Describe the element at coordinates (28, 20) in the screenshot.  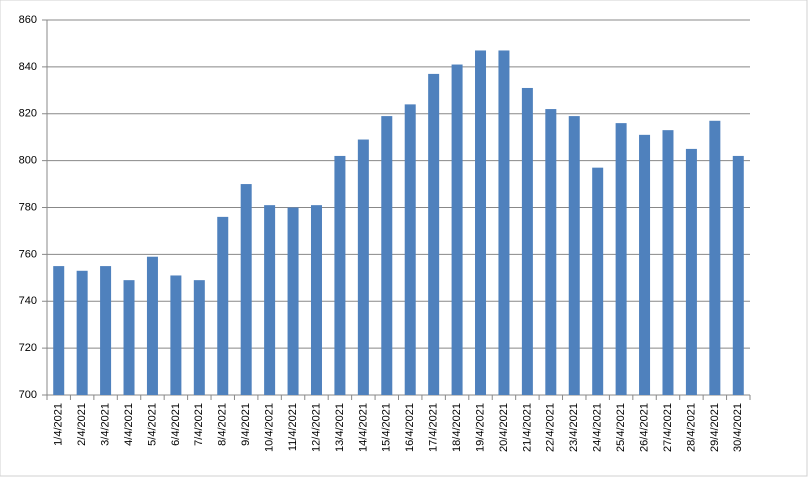
I see `y-tick-label: 860` at that location.